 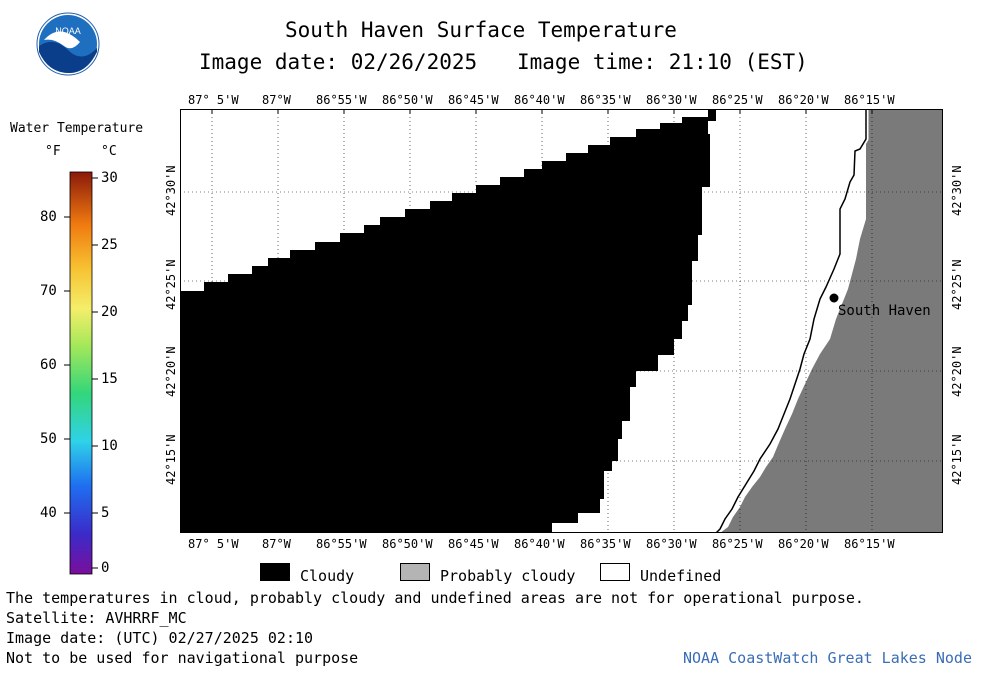 What do you see at coordinates (48, 217) in the screenshot?
I see `f-tick-80: 80` at bounding box center [48, 217].